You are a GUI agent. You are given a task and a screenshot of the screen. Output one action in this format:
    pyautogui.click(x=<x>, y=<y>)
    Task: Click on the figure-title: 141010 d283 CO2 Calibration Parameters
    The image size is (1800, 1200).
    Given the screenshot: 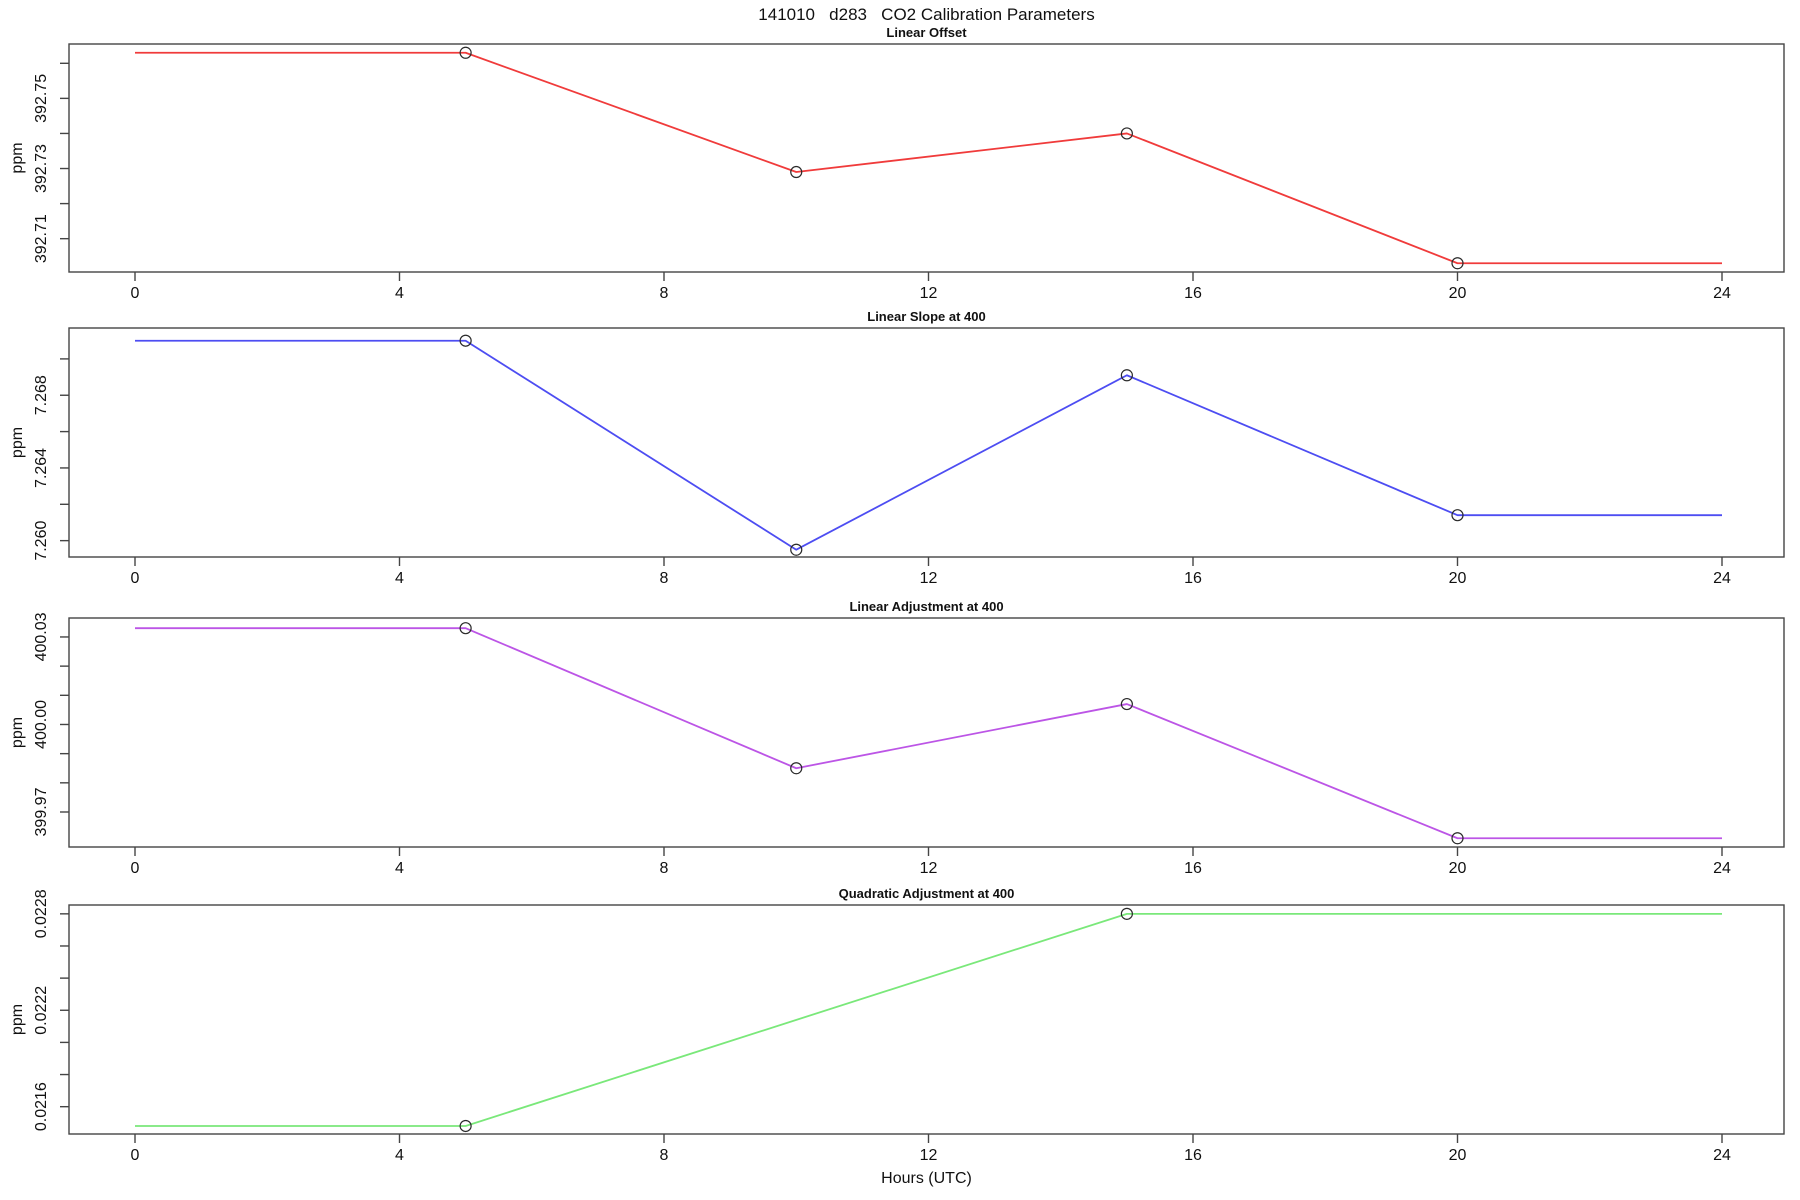 What is the action you would take?
    pyautogui.click(x=926, y=14)
    